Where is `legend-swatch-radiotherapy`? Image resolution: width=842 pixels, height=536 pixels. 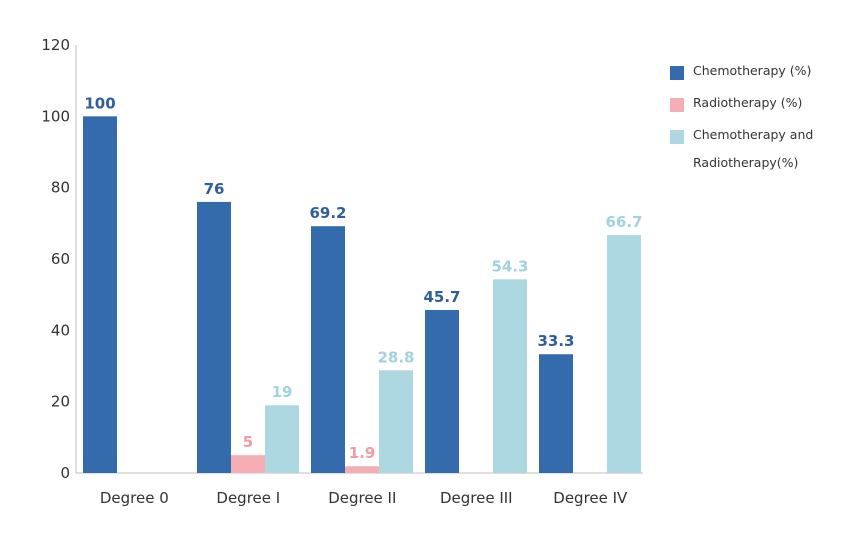
legend-swatch-radiotherapy is located at coordinates (677, 105).